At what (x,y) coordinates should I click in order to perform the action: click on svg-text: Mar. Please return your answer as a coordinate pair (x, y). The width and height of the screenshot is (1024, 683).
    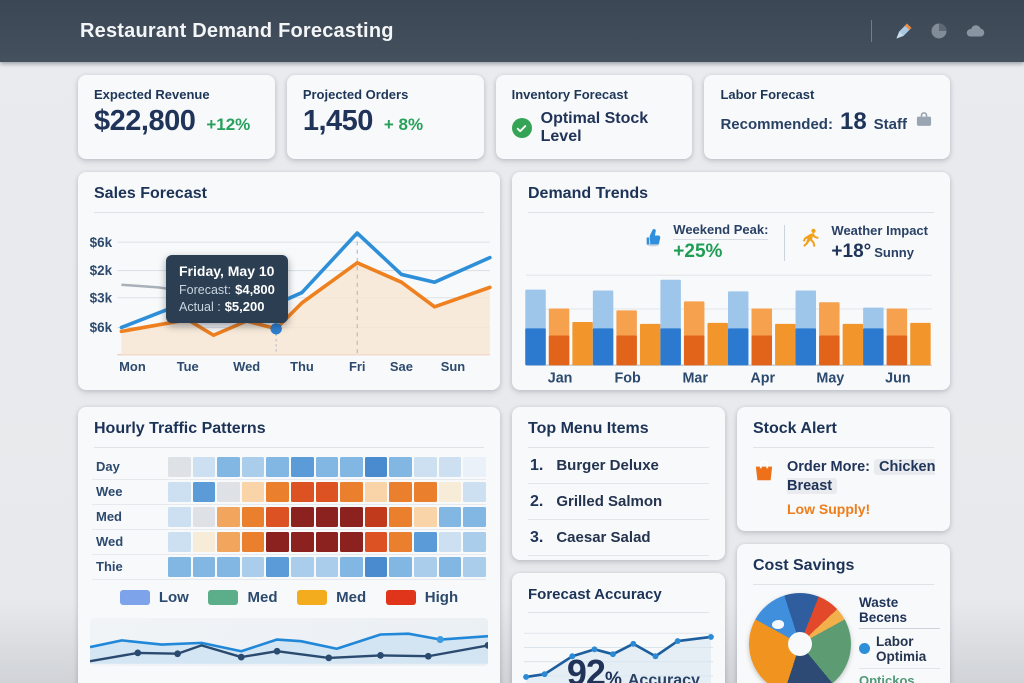
    Looking at the image, I should click on (695, 379).